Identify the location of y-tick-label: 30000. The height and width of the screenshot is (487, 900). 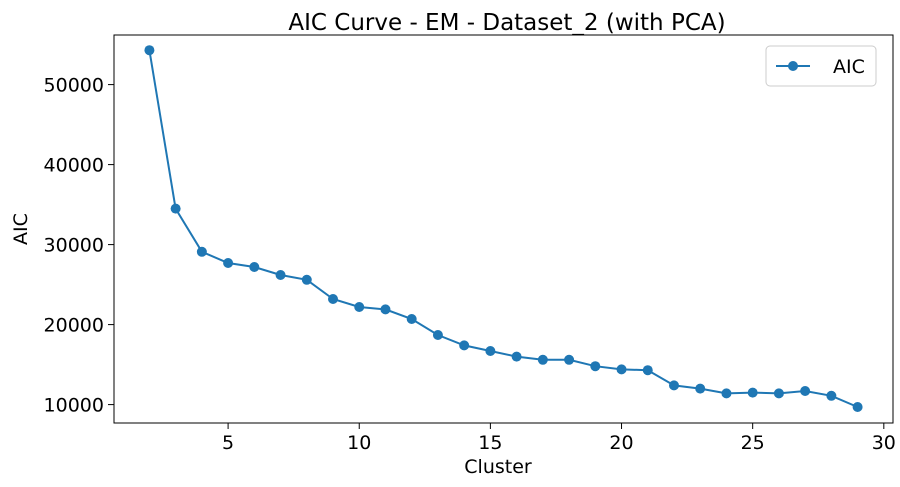
(74, 246).